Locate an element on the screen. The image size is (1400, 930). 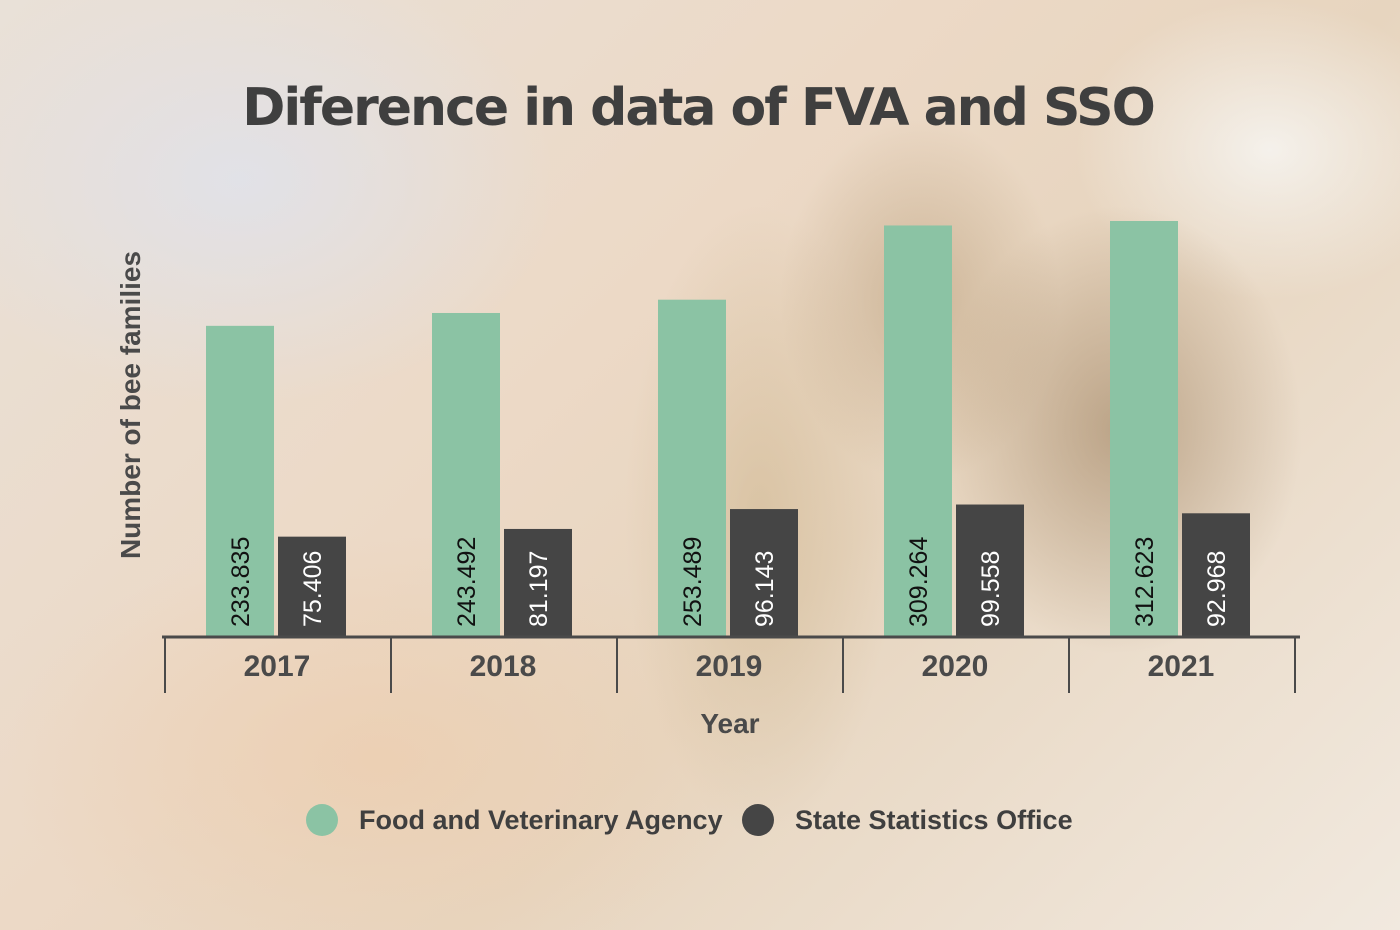
legend-label: Food and Veterinary Agency is located at coordinates (541, 820).